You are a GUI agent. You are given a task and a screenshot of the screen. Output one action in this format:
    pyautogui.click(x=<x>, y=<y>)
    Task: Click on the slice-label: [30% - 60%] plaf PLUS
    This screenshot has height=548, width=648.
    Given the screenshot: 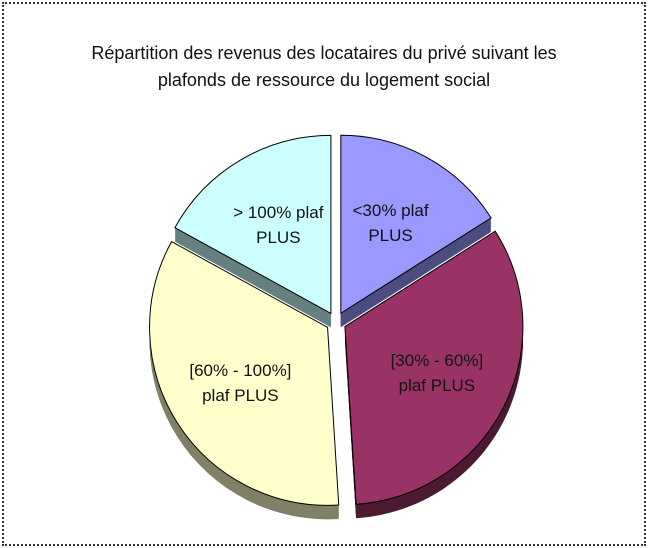 What is the action you would take?
    pyautogui.click(x=437, y=373)
    